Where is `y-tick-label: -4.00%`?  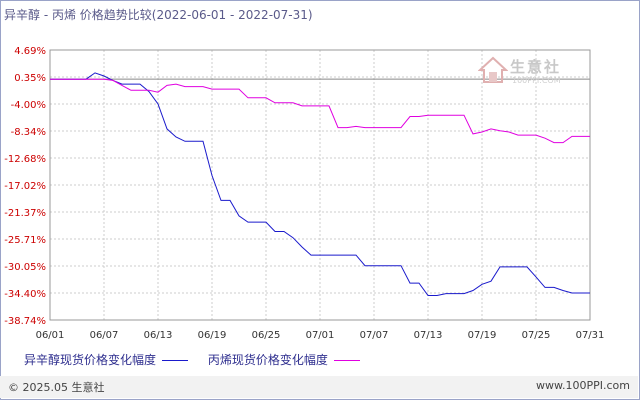
y-tick-label: -4.00% is located at coordinates (28, 105).